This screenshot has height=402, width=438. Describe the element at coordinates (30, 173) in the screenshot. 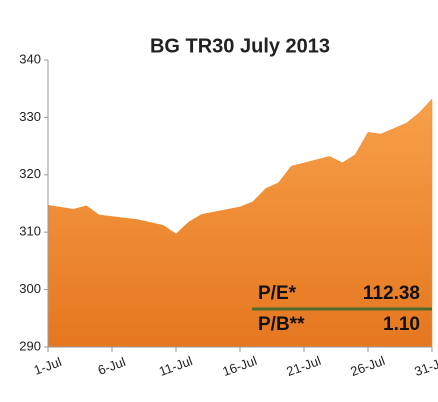

I see `y-tick-label: 320` at that location.